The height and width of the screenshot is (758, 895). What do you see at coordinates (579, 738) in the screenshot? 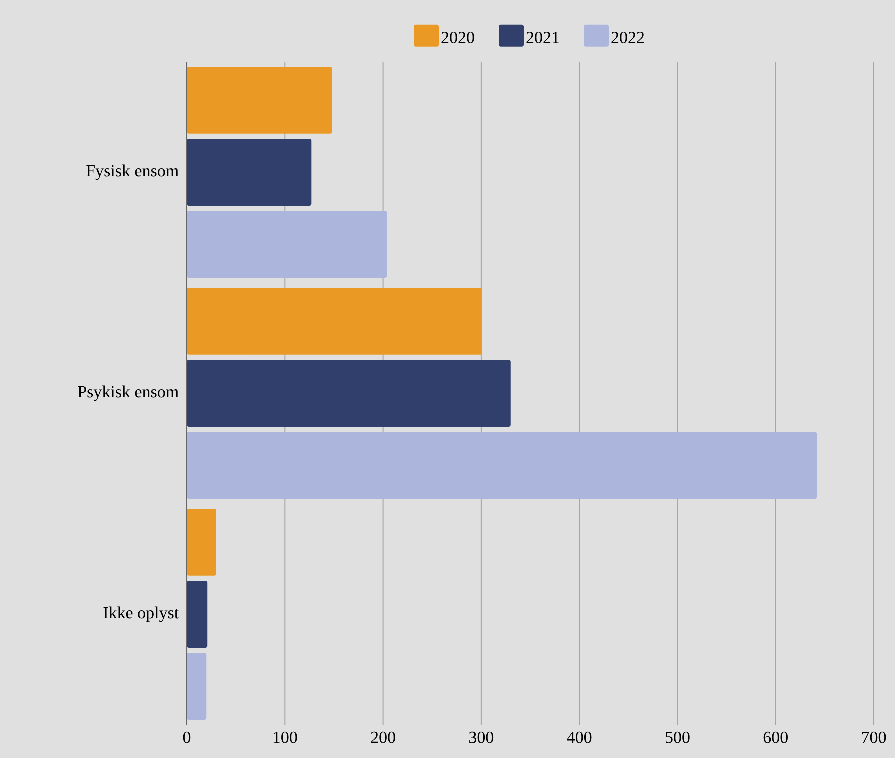
I see `x-tick-label: 400` at bounding box center [579, 738].